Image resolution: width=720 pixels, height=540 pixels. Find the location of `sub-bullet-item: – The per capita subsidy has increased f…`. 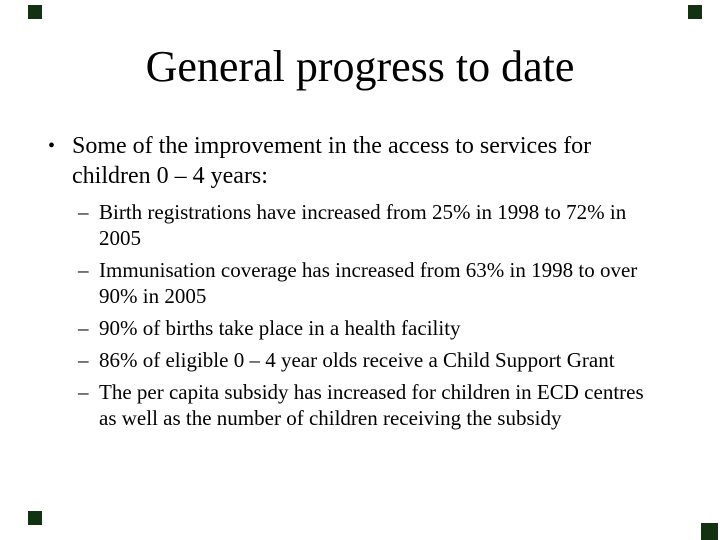

sub-bullet-item: – The per capita subsidy has increased f… is located at coordinates (383, 405).